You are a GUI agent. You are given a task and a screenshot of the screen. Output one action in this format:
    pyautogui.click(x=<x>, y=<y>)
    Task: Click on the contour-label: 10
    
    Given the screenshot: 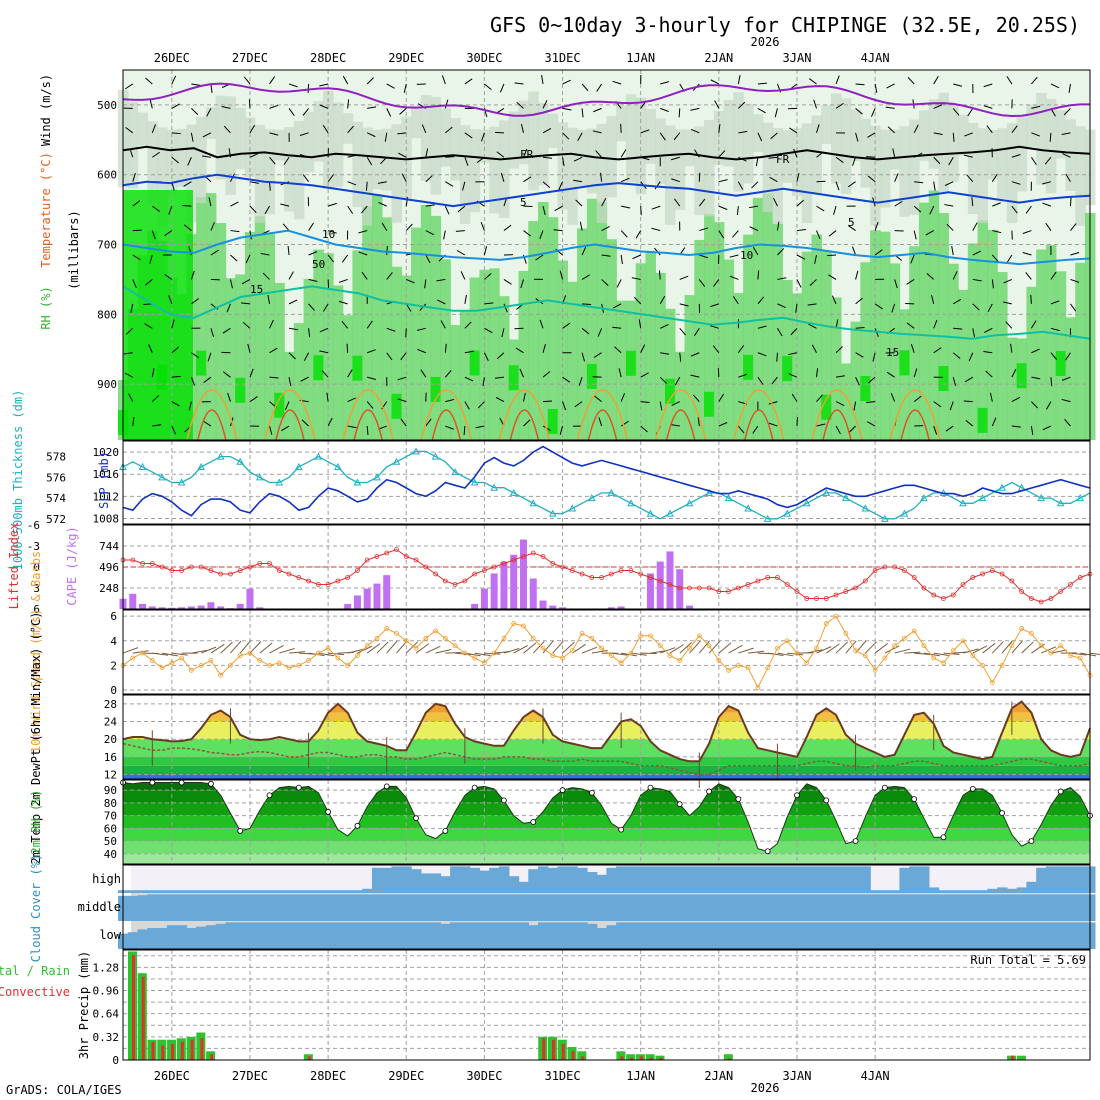 What is the action you would take?
    pyautogui.click(x=746, y=255)
    